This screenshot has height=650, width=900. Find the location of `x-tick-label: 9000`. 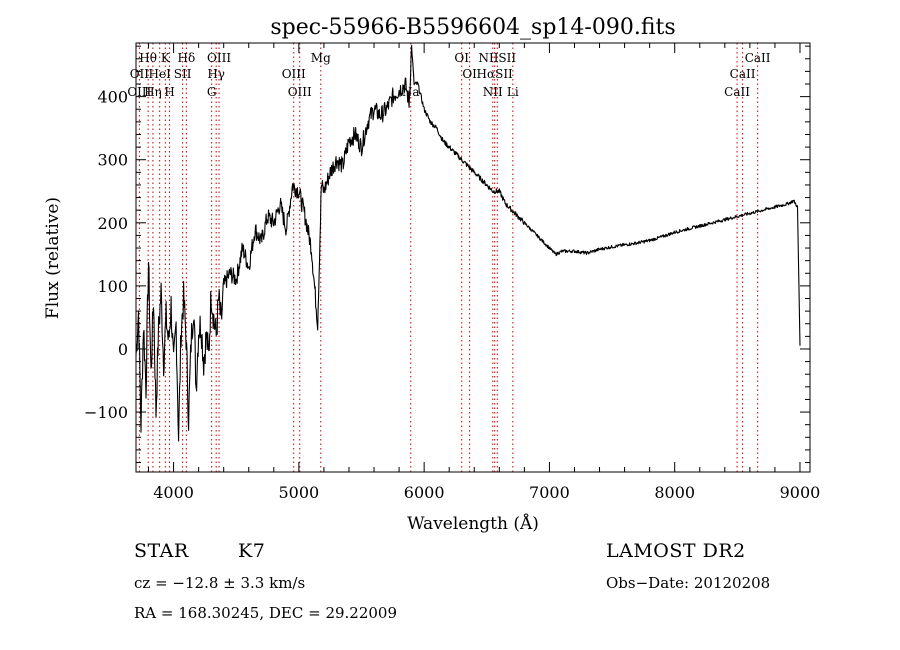

x-tick-label: 9000 is located at coordinates (800, 492).